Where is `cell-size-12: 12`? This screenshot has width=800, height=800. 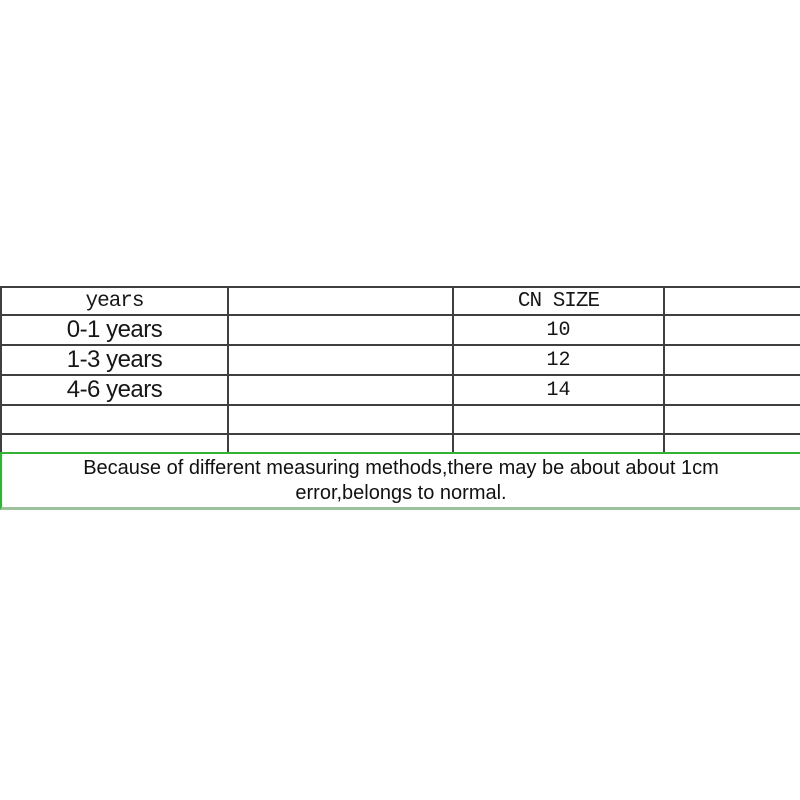 cell-size-12: 12 is located at coordinates (558, 360).